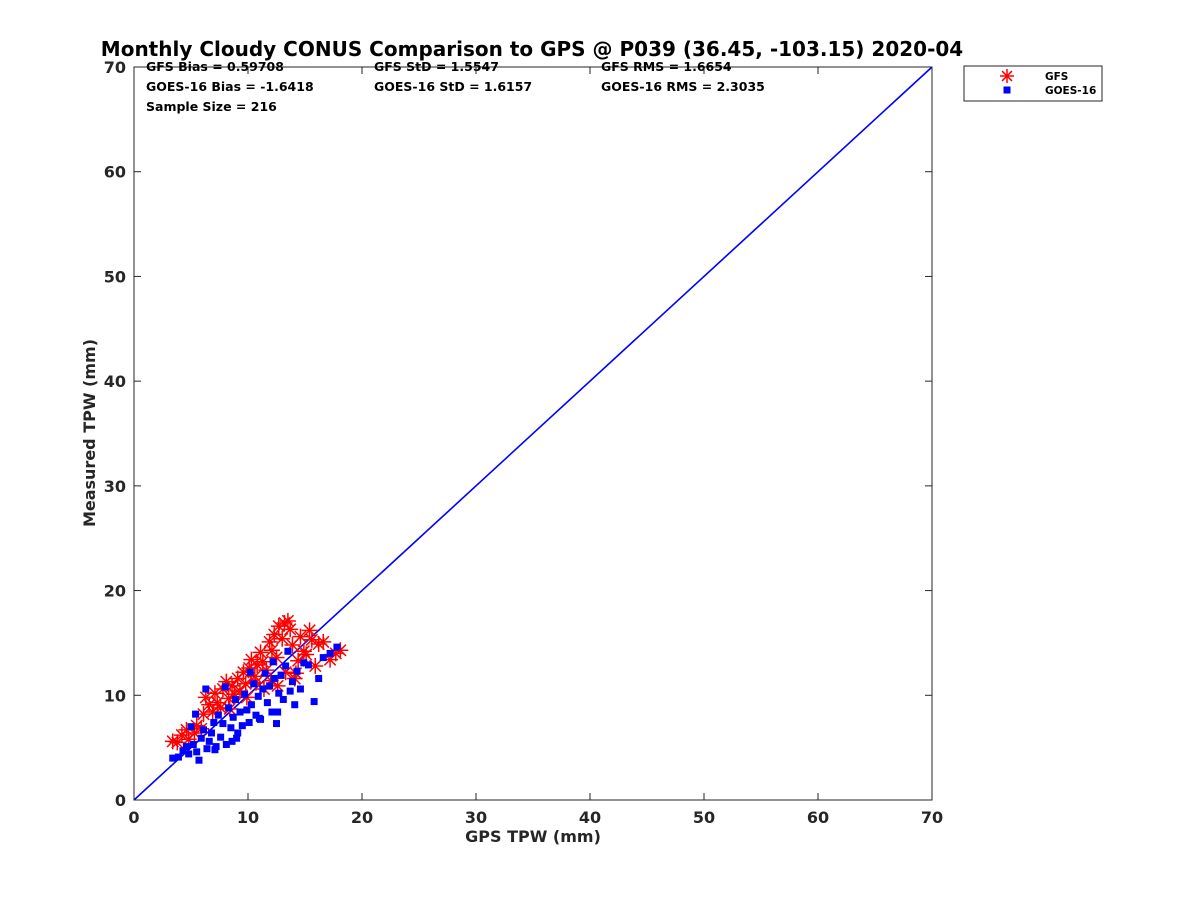 This screenshot has width=1200, height=900. Describe the element at coordinates (1007, 90) in the screenshot. I see `legend-goes16-marker` at that location.